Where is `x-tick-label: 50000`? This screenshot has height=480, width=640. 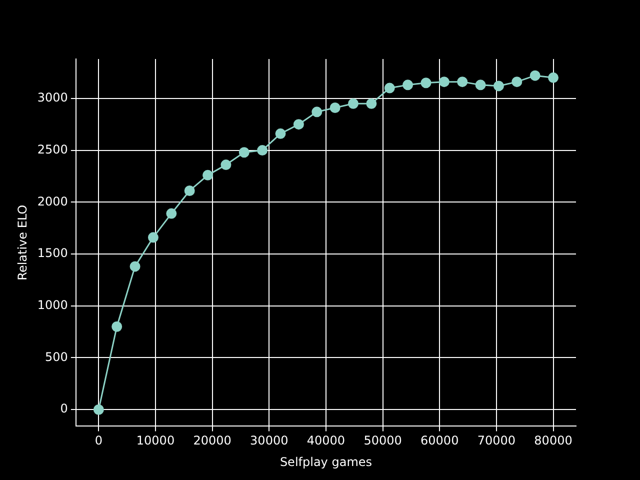
x-tick-label: 50000 is located at coordinates (383, 441).